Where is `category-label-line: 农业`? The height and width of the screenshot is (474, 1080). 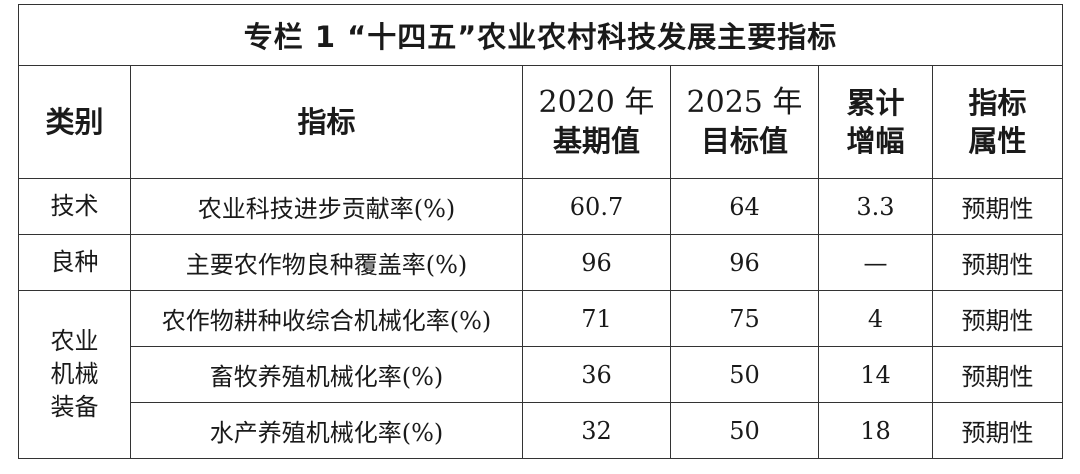
category-label-line: 农业 is located at coordinates (74, 341).